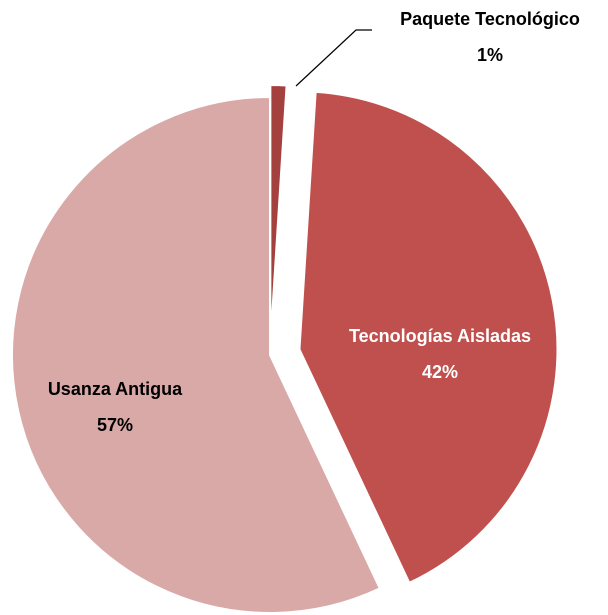 The image size is (608, 615). What do you see at coordinates (115, 389) in the screenshot?
I see `slice-label: Usanza Antigua` at bounding box center [115, 389].